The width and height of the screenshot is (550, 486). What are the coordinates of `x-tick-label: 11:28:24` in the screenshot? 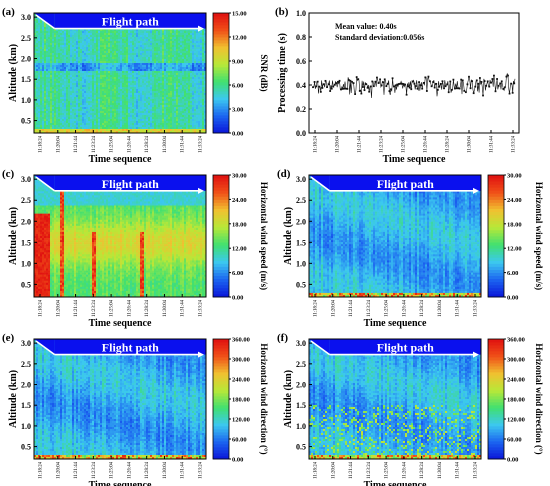 It's located at (422, 307).